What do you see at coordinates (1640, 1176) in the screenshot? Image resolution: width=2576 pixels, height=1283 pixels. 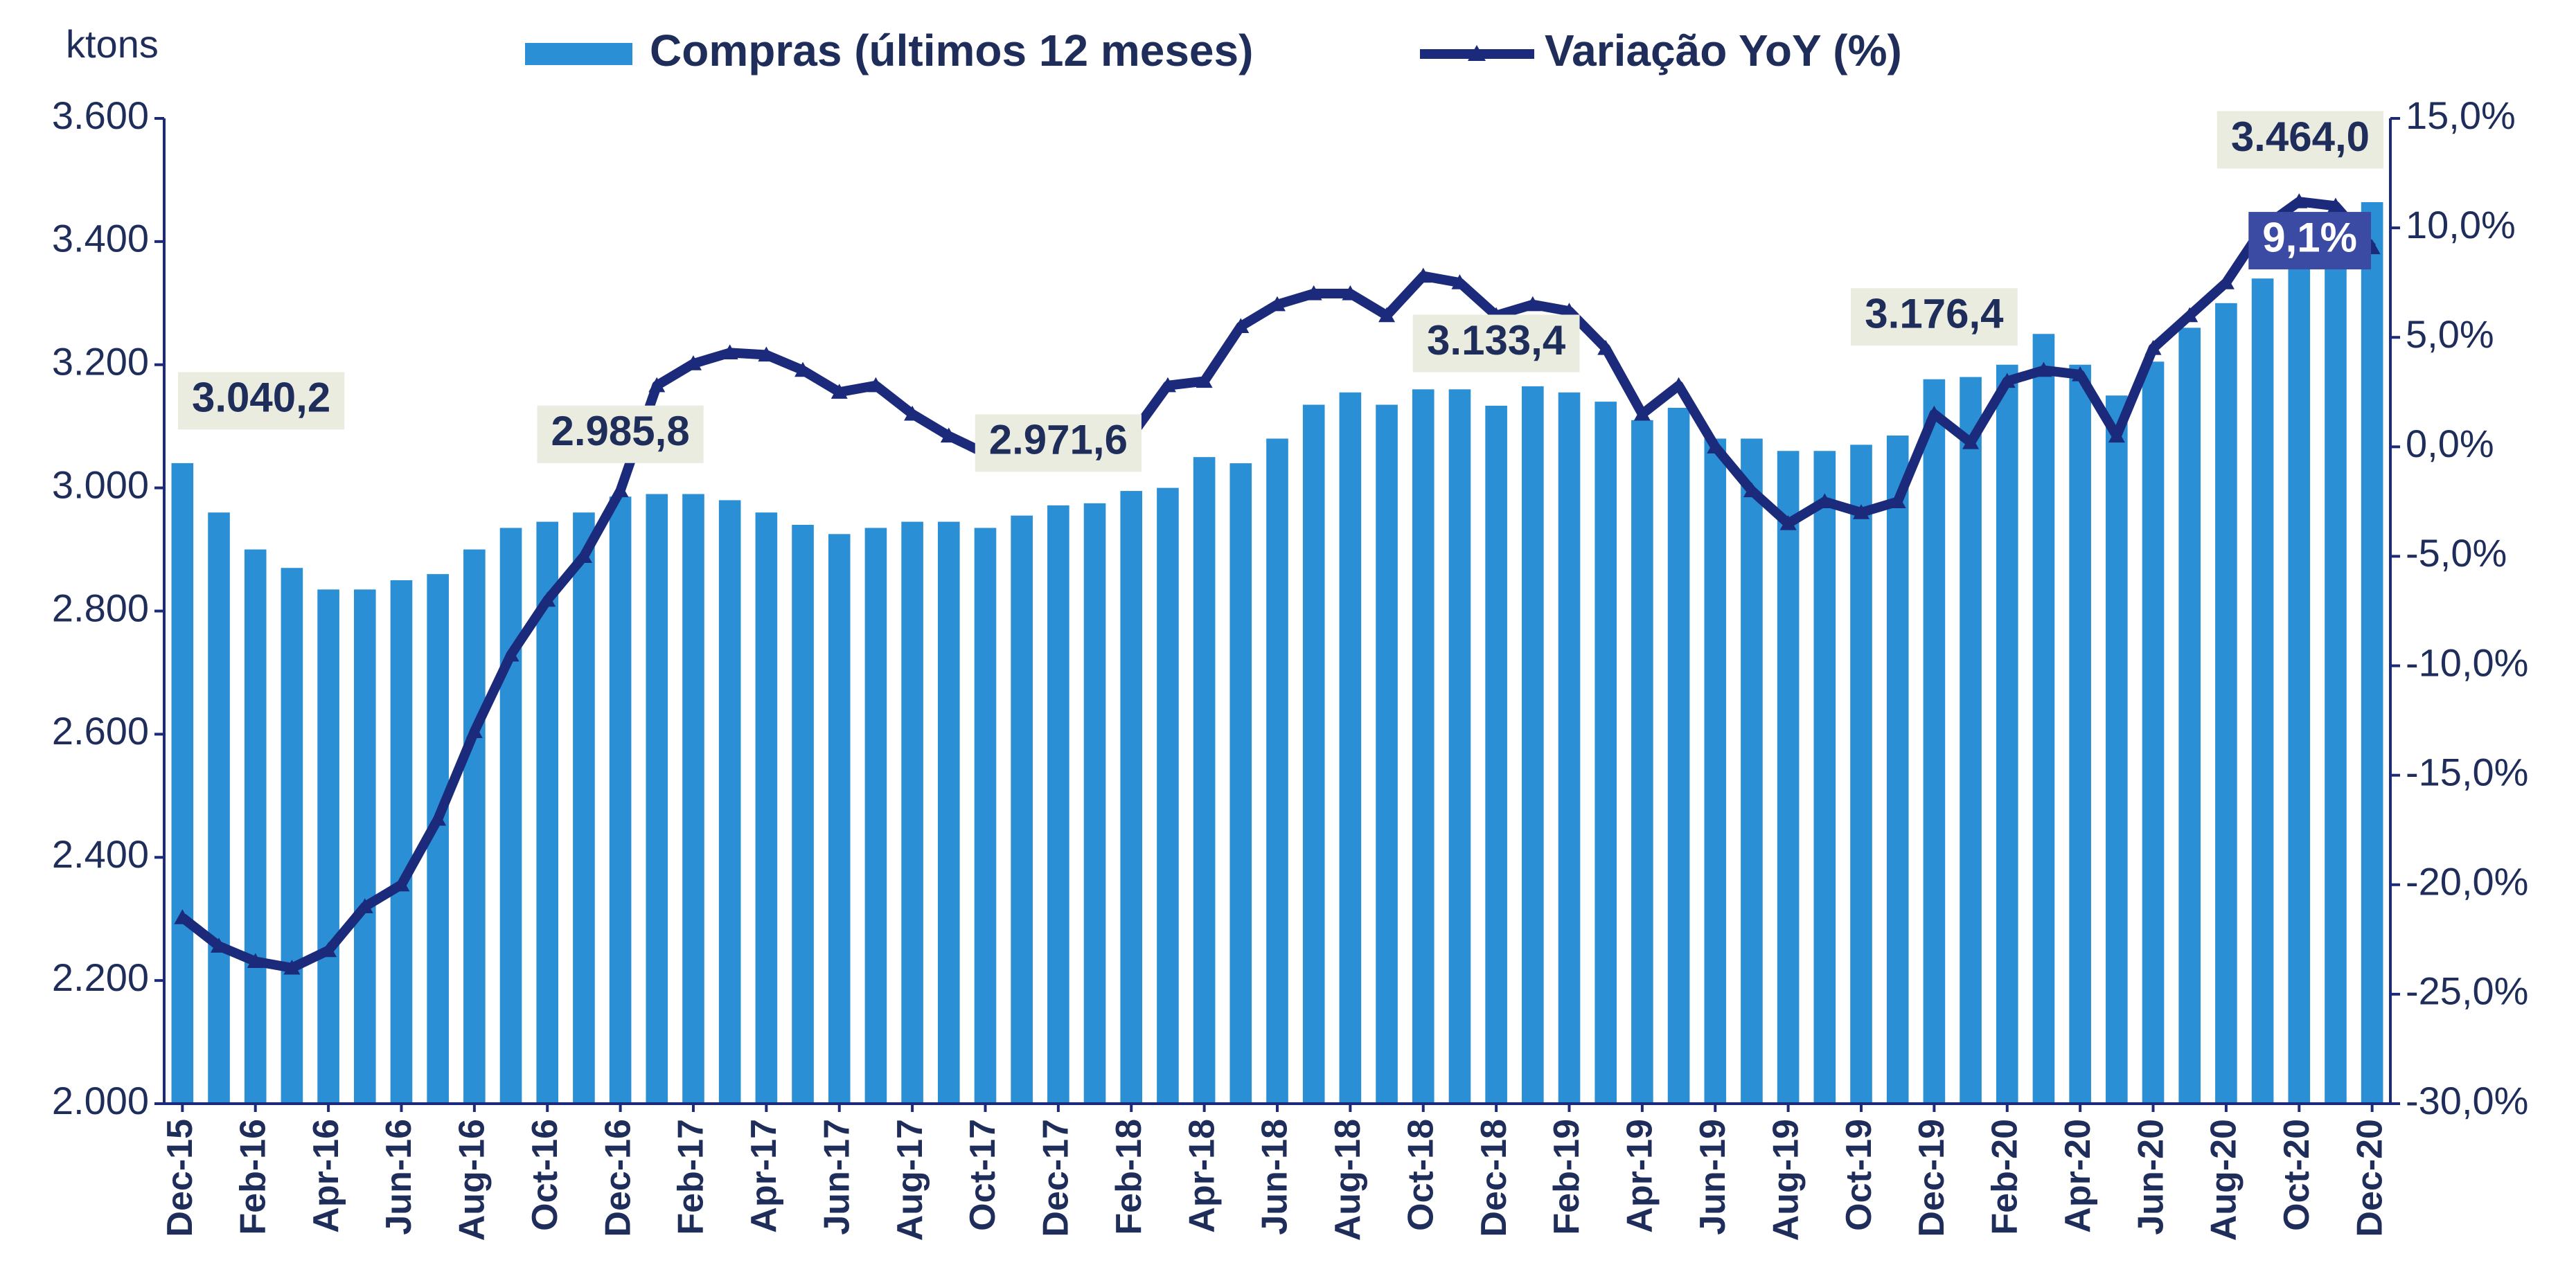 I see `x-tick-label: Apr-19` at bounding box center [1640, 1176].